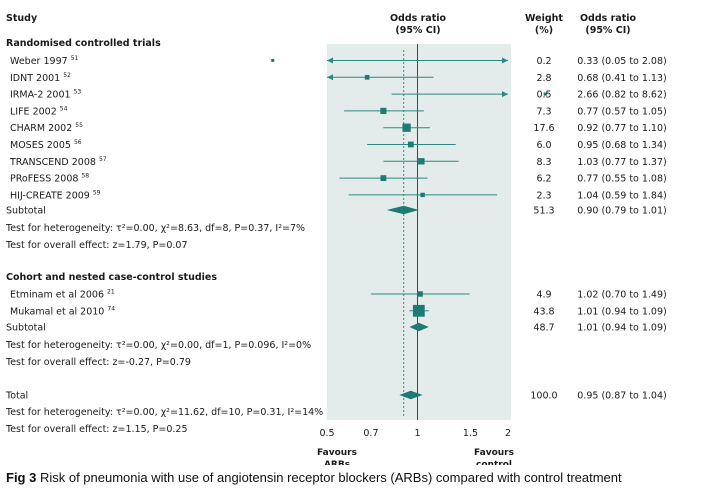 This screenshot has width=719, height=493. I want to click on or-ci-etminam-et-al-2006: 1.02 (0.70 to 1.49), so click(621, 295).